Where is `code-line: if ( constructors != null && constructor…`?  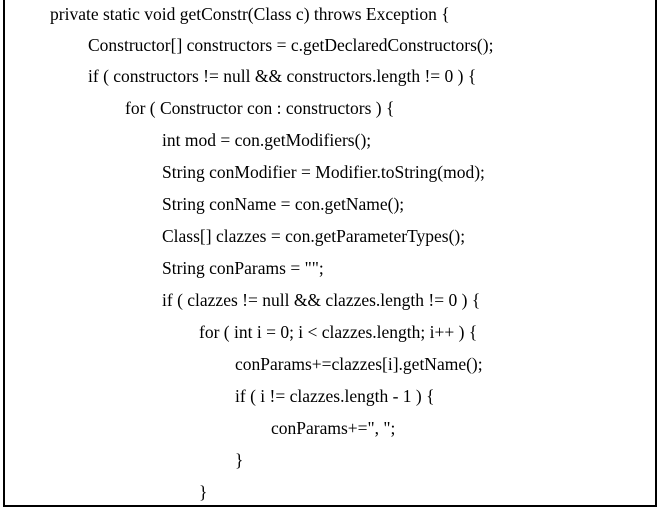
code-line: if ( constructors != null && constructor… is located at coordinates (282, 76).